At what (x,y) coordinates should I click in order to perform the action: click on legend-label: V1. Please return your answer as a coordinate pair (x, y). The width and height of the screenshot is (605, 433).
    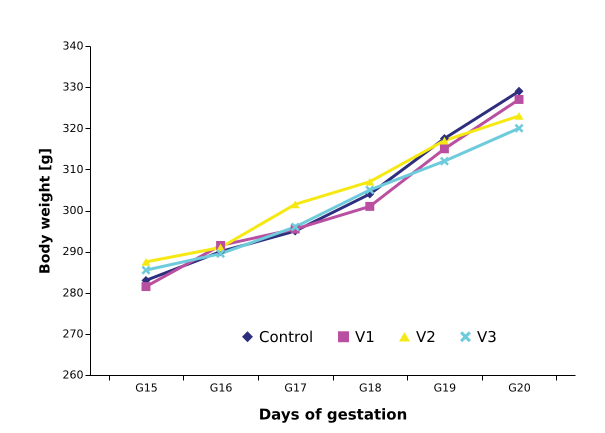
    Looking at the image, I should click on (365, 337).